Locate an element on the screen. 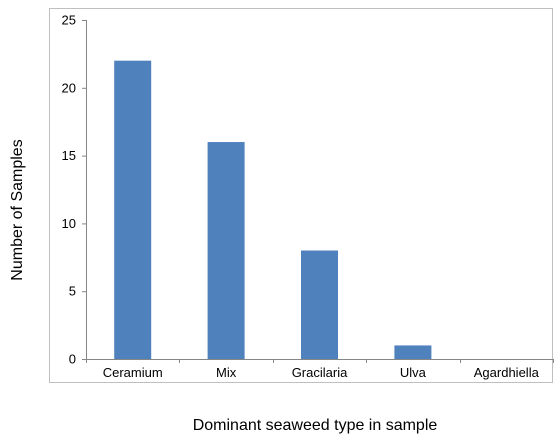 This screenshot has height=435, width=556. y-tick-label: 0 is located at coordinates (72, 359).